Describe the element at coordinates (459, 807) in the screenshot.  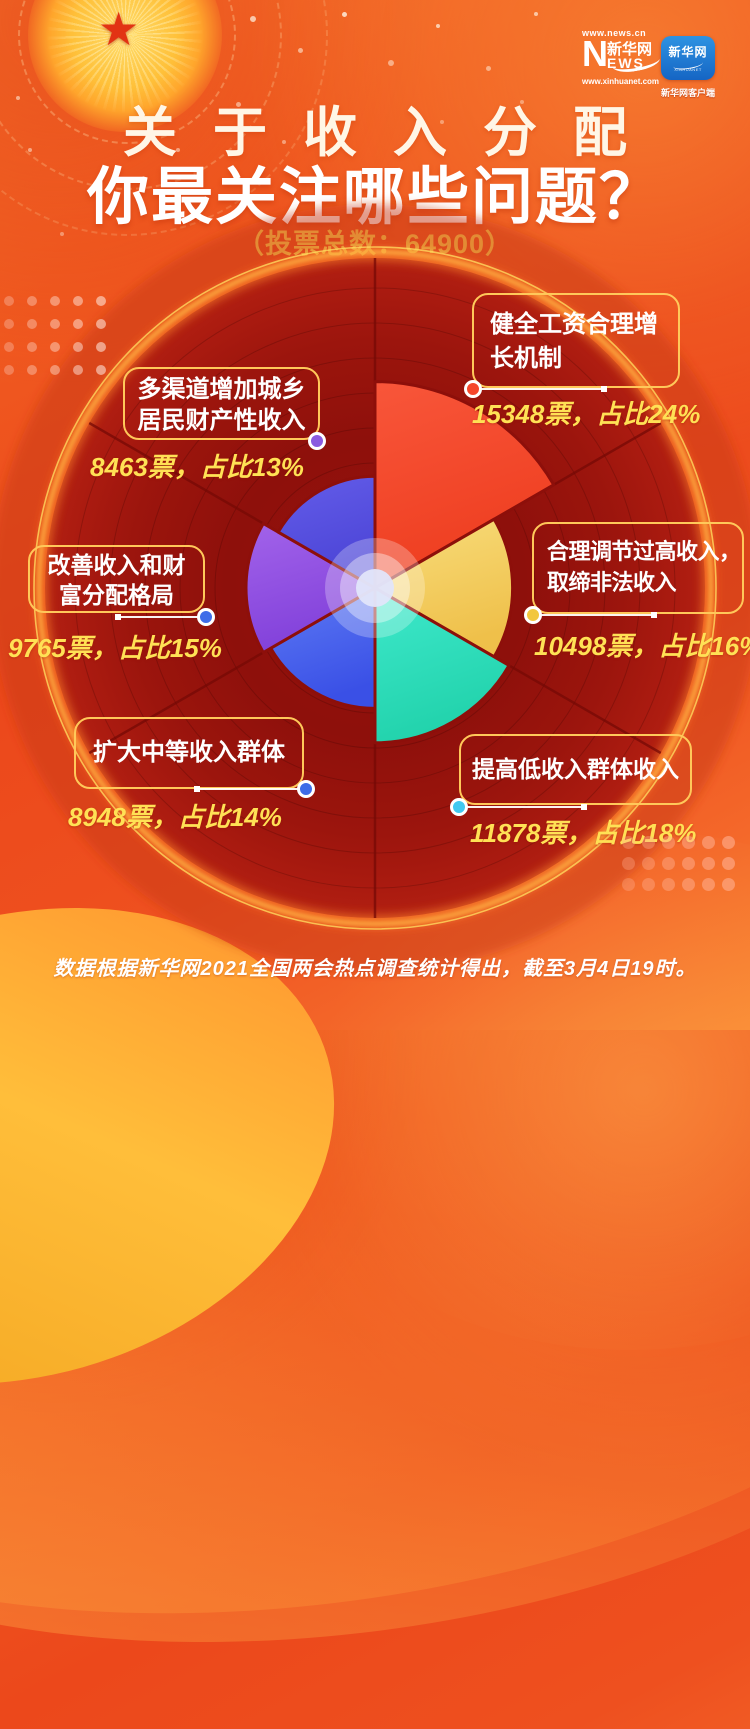
I see `callout-dot-cyan` at that location.